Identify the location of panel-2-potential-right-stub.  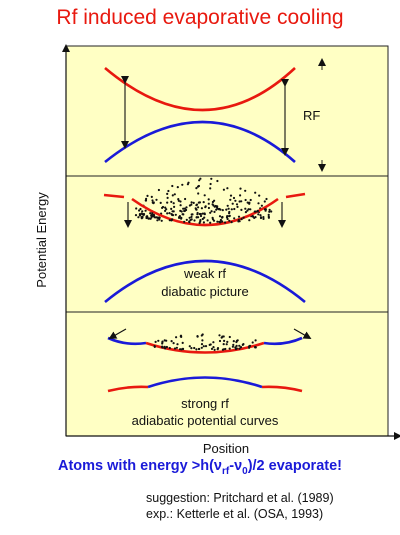
(295, 195).